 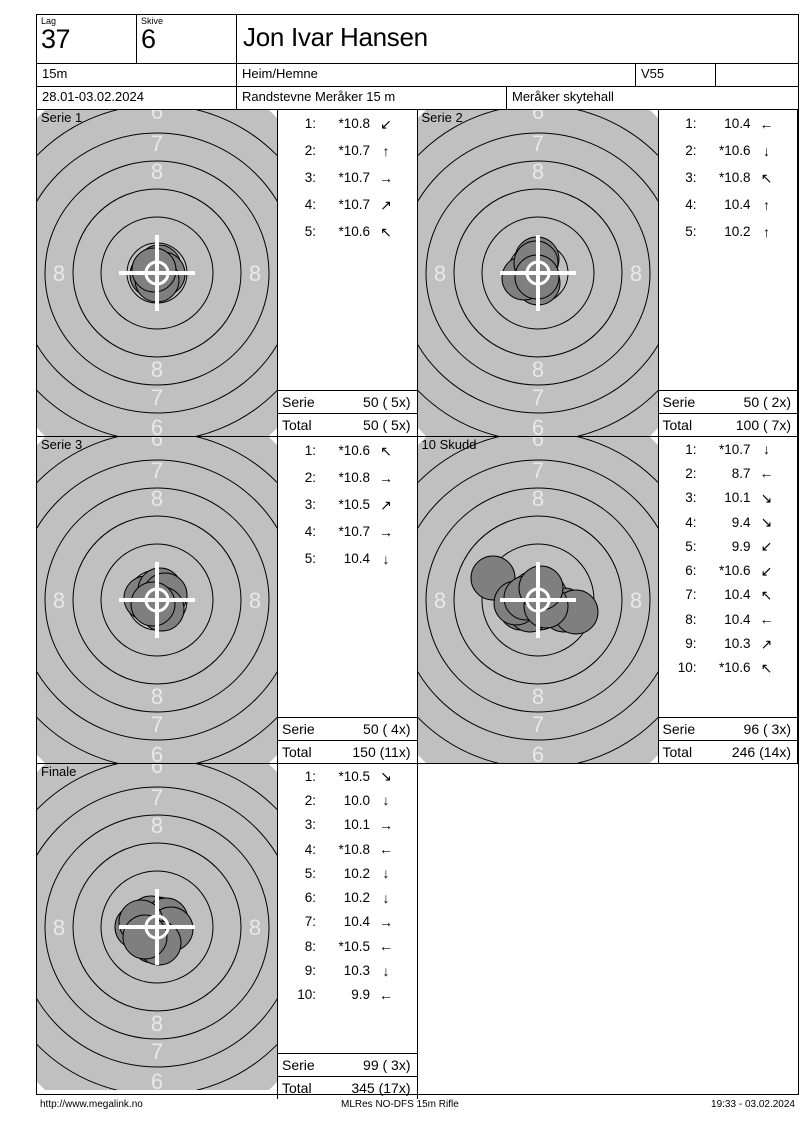 I want to click on running-total-row: Total 150 (11x), so click(x=347, y=751).